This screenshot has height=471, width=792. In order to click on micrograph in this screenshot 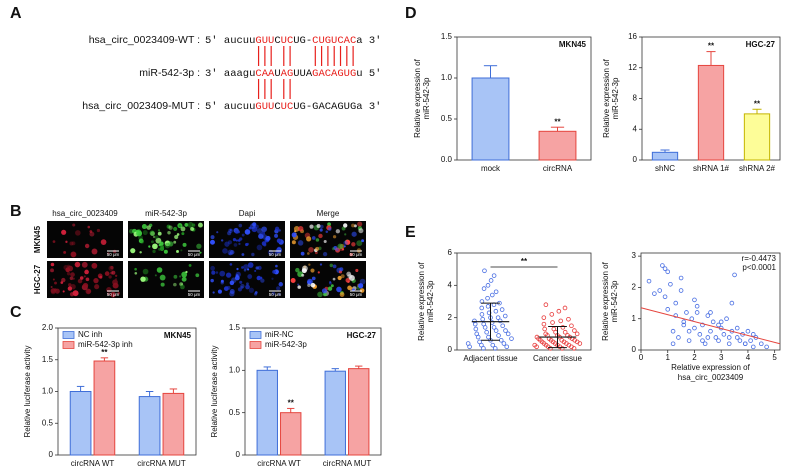, I will do `click(85, 239)`.